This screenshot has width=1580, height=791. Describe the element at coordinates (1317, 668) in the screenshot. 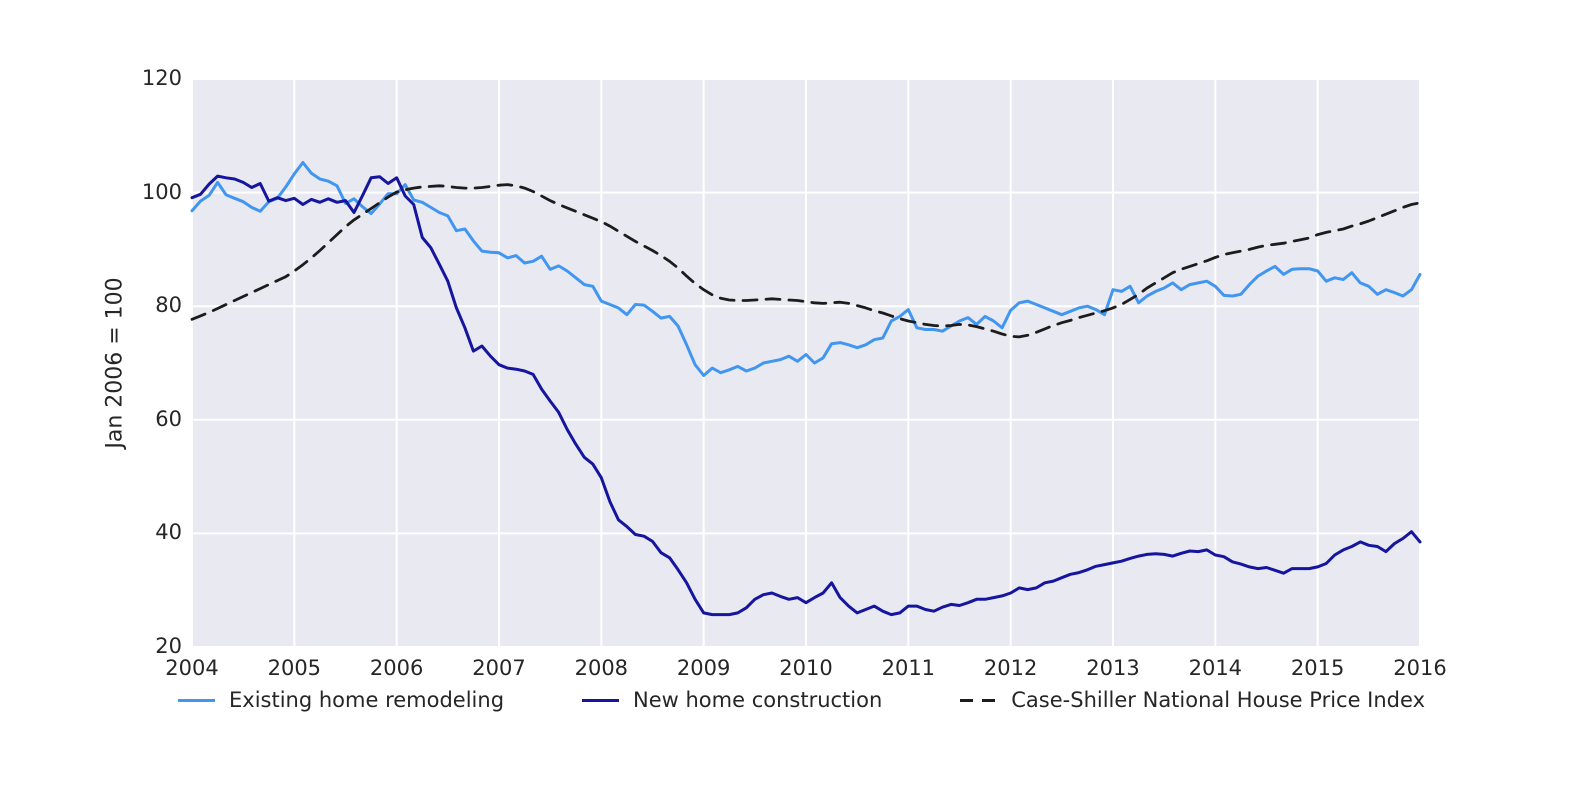

I see `x-tick-label: 2015` at that location.